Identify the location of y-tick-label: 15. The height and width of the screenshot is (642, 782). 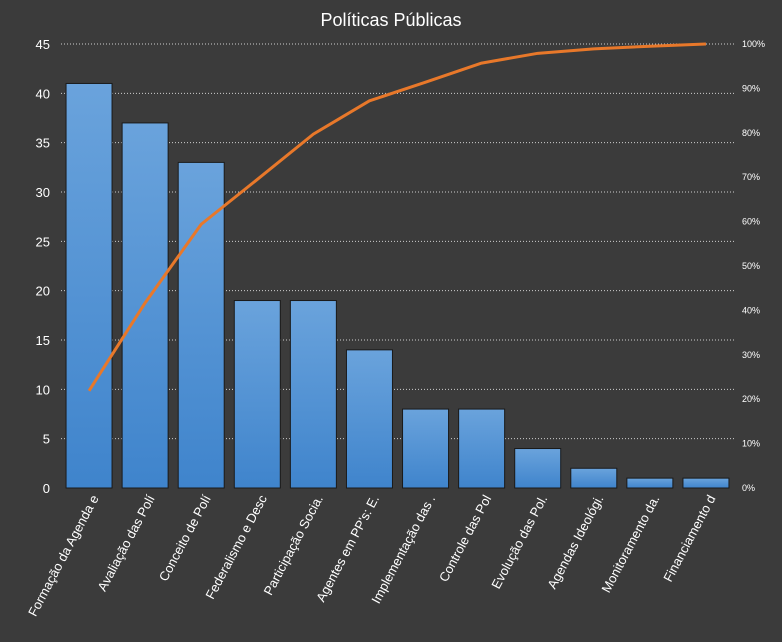
(43, 340).